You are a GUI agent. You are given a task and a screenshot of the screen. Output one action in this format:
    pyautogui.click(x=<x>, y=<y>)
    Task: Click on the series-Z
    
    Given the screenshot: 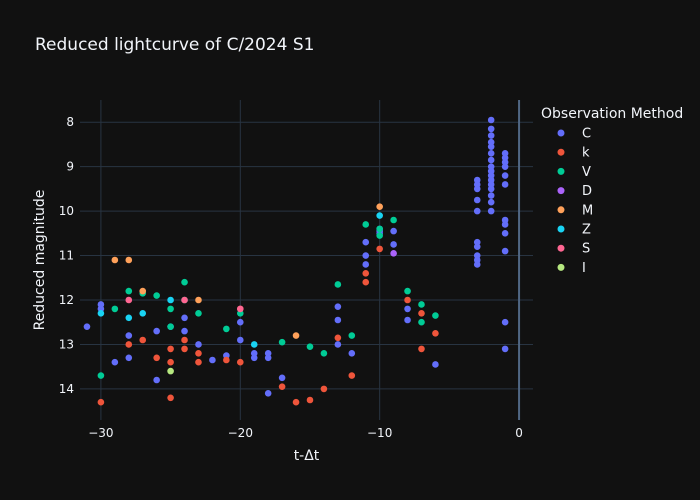 What is the action you would take?
    pyautogui.click(x=240, y=280)
    